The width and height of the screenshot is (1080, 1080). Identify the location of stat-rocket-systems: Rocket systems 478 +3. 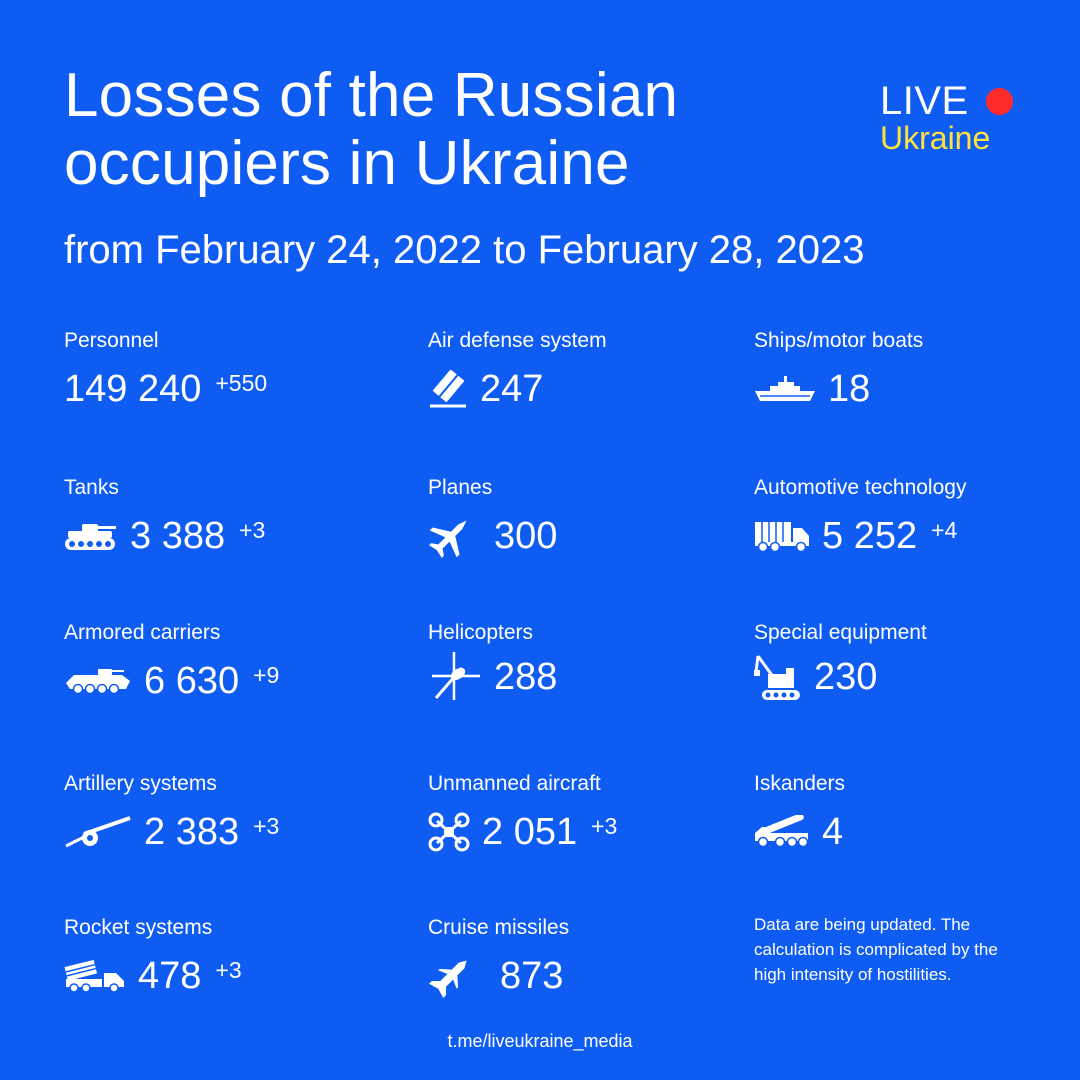
(153, 956).